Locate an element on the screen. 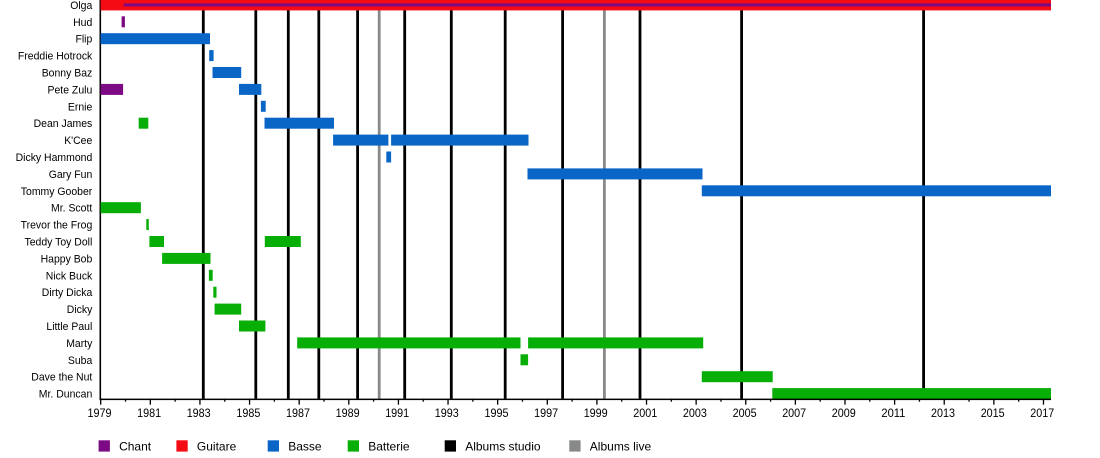 This screenshot has width=1100, height=458. svg-text: Guitare is located at coordinates (217, 446).